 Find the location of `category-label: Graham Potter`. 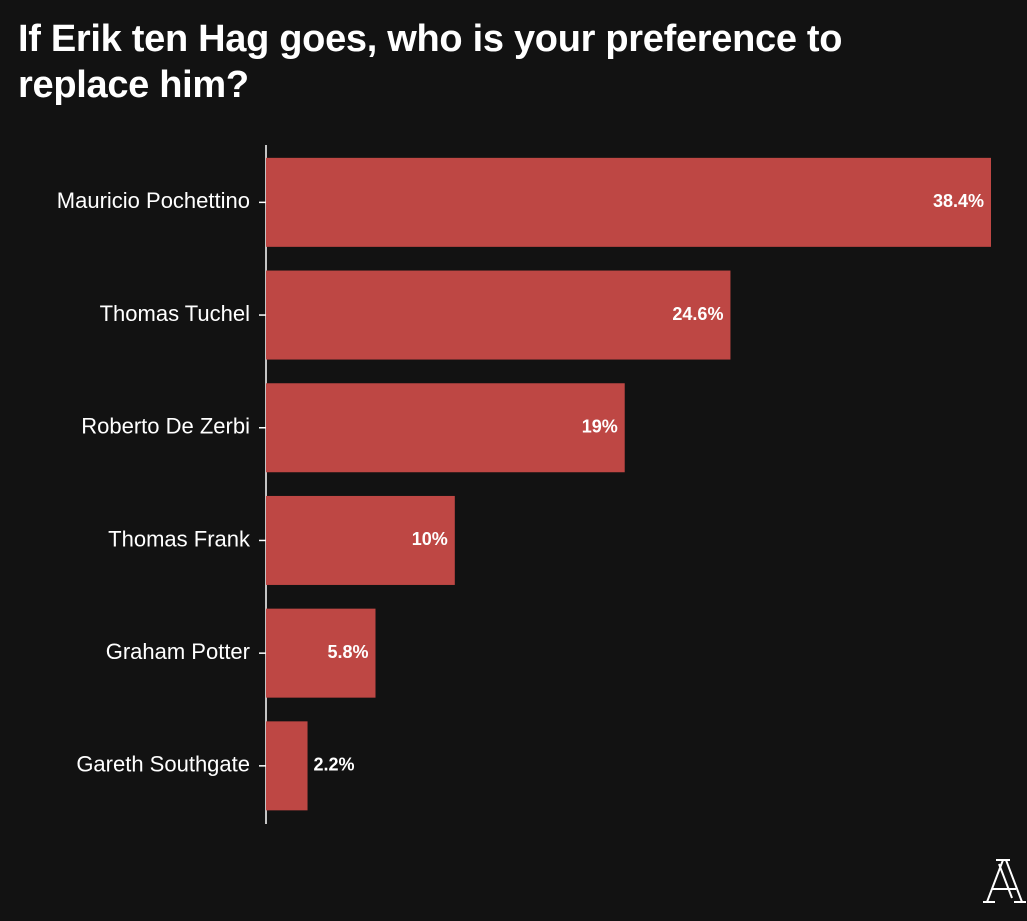

category-label: Graham Potter is located at coordinates (178, 651).